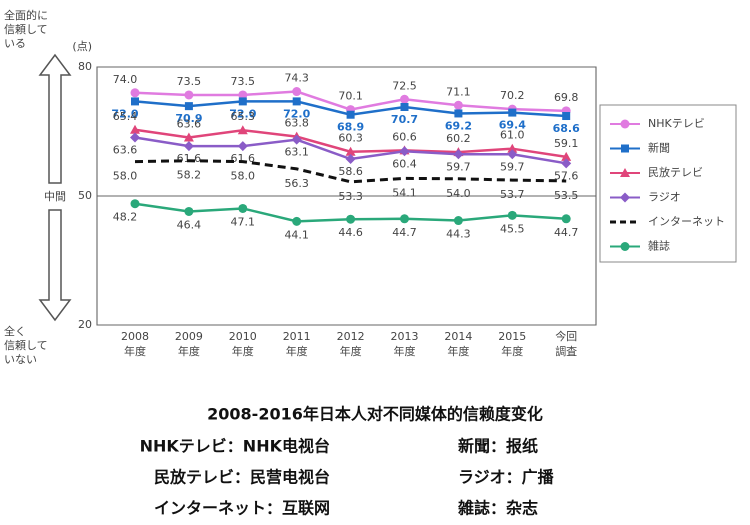  I want to click on x-tick-label: 2011 年度, so click(297, 344).